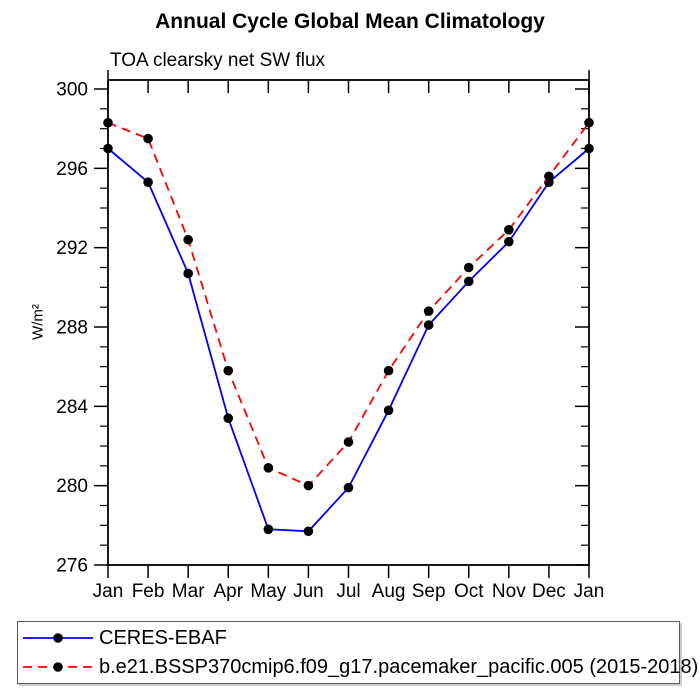 This screenshot has width=700, height=700. I want to click on legend-swatch-ceres, so click(58, 638).